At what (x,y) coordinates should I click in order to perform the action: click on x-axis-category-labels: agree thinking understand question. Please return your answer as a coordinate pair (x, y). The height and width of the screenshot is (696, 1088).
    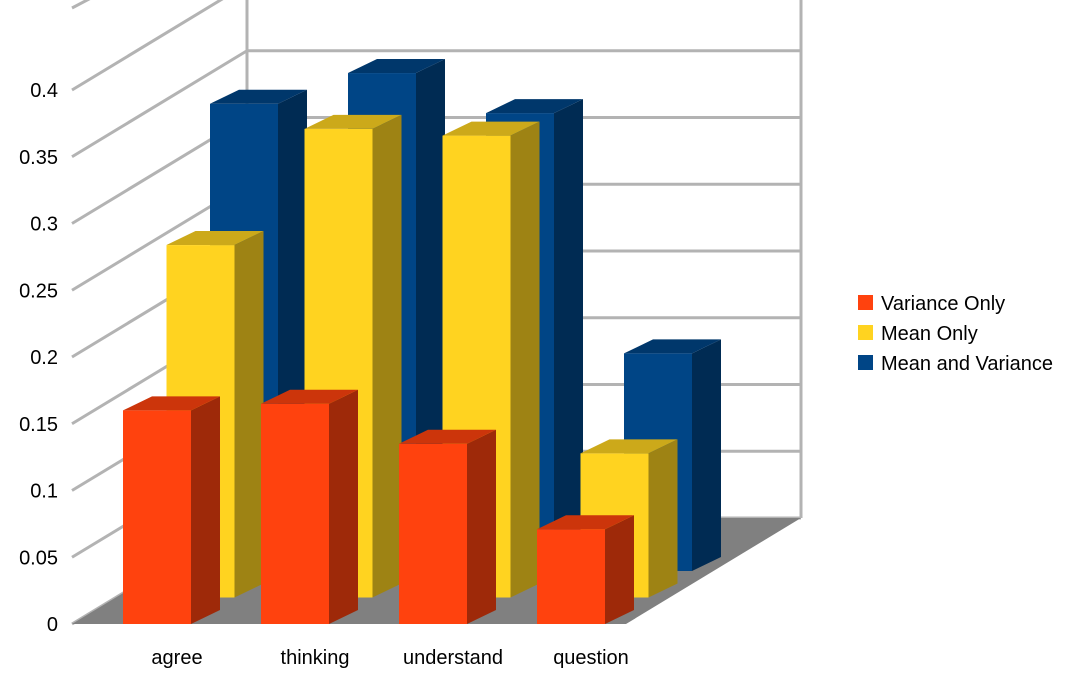
    Looking at the image, I should click on (389, 658).